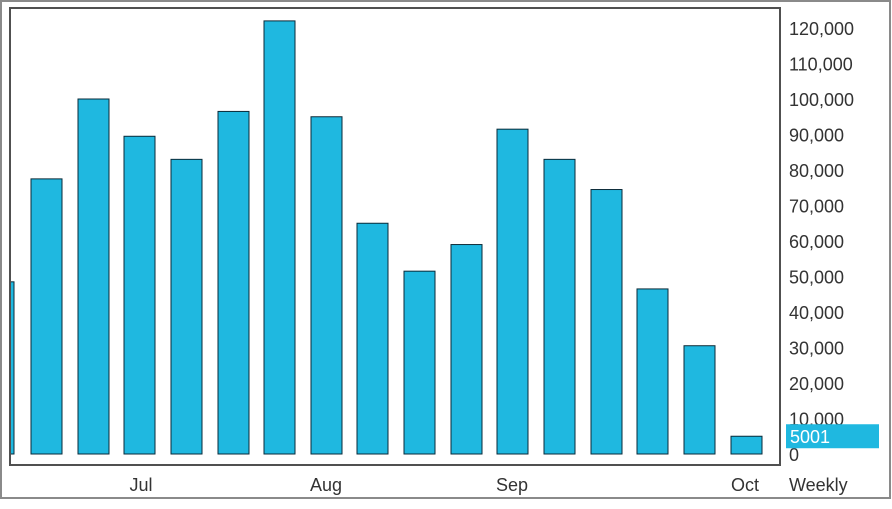 This screenshot has width=892, height=509. What do you see at coordinates (816, 349) in the screenshot?
I see `y-tick-label: 30,000` at bounding box center [816, 349].